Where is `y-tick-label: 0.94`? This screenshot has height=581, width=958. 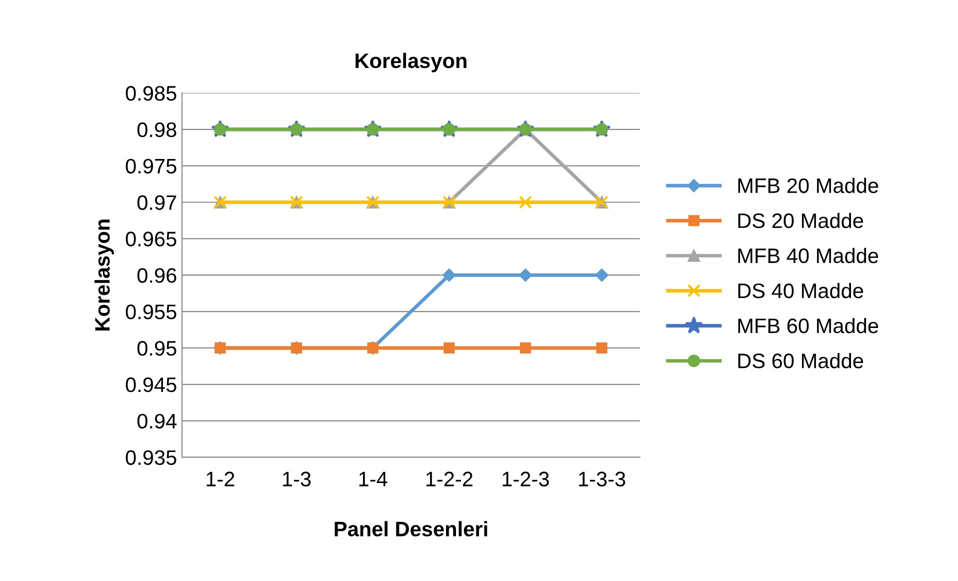
y-tick-label: 0.94 is located at coordinates (157, 421).